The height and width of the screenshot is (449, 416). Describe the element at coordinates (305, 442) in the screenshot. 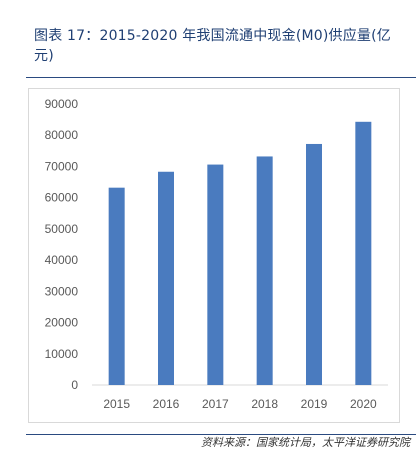

I see `source-note: 资料来源：国家统计局，太平洋证券研究院` at that location.